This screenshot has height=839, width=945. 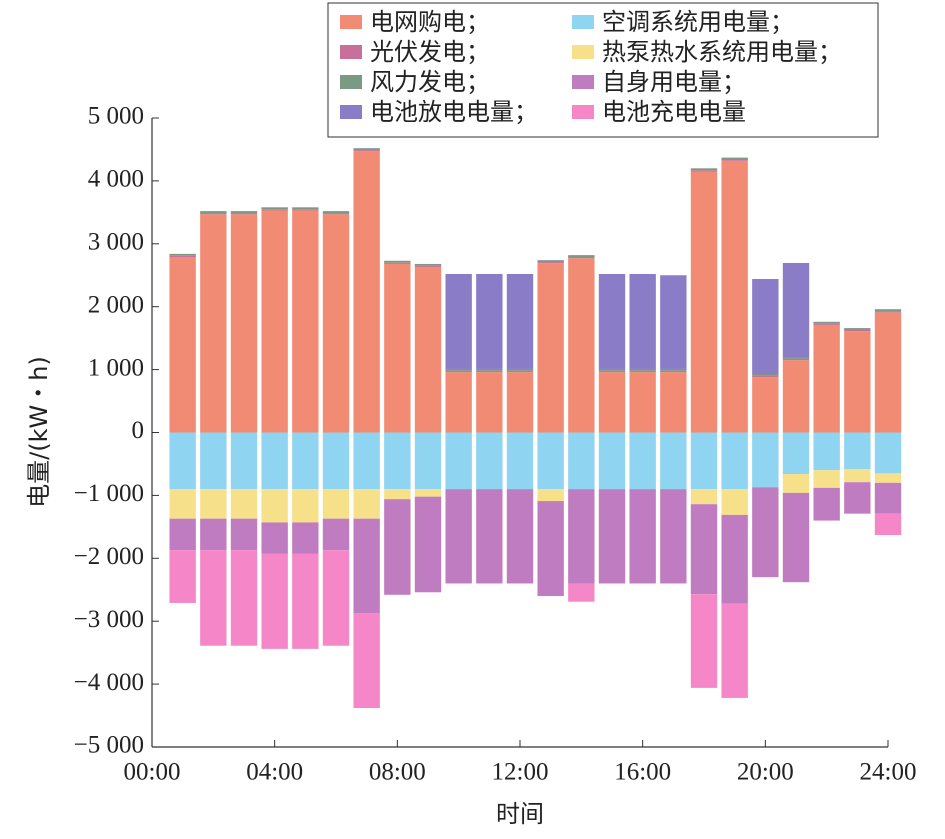 What do you see at coordinates (274, 772) in the screenshot?
I see `x-tick-label: 04:00` at bounding box center [274, 772].